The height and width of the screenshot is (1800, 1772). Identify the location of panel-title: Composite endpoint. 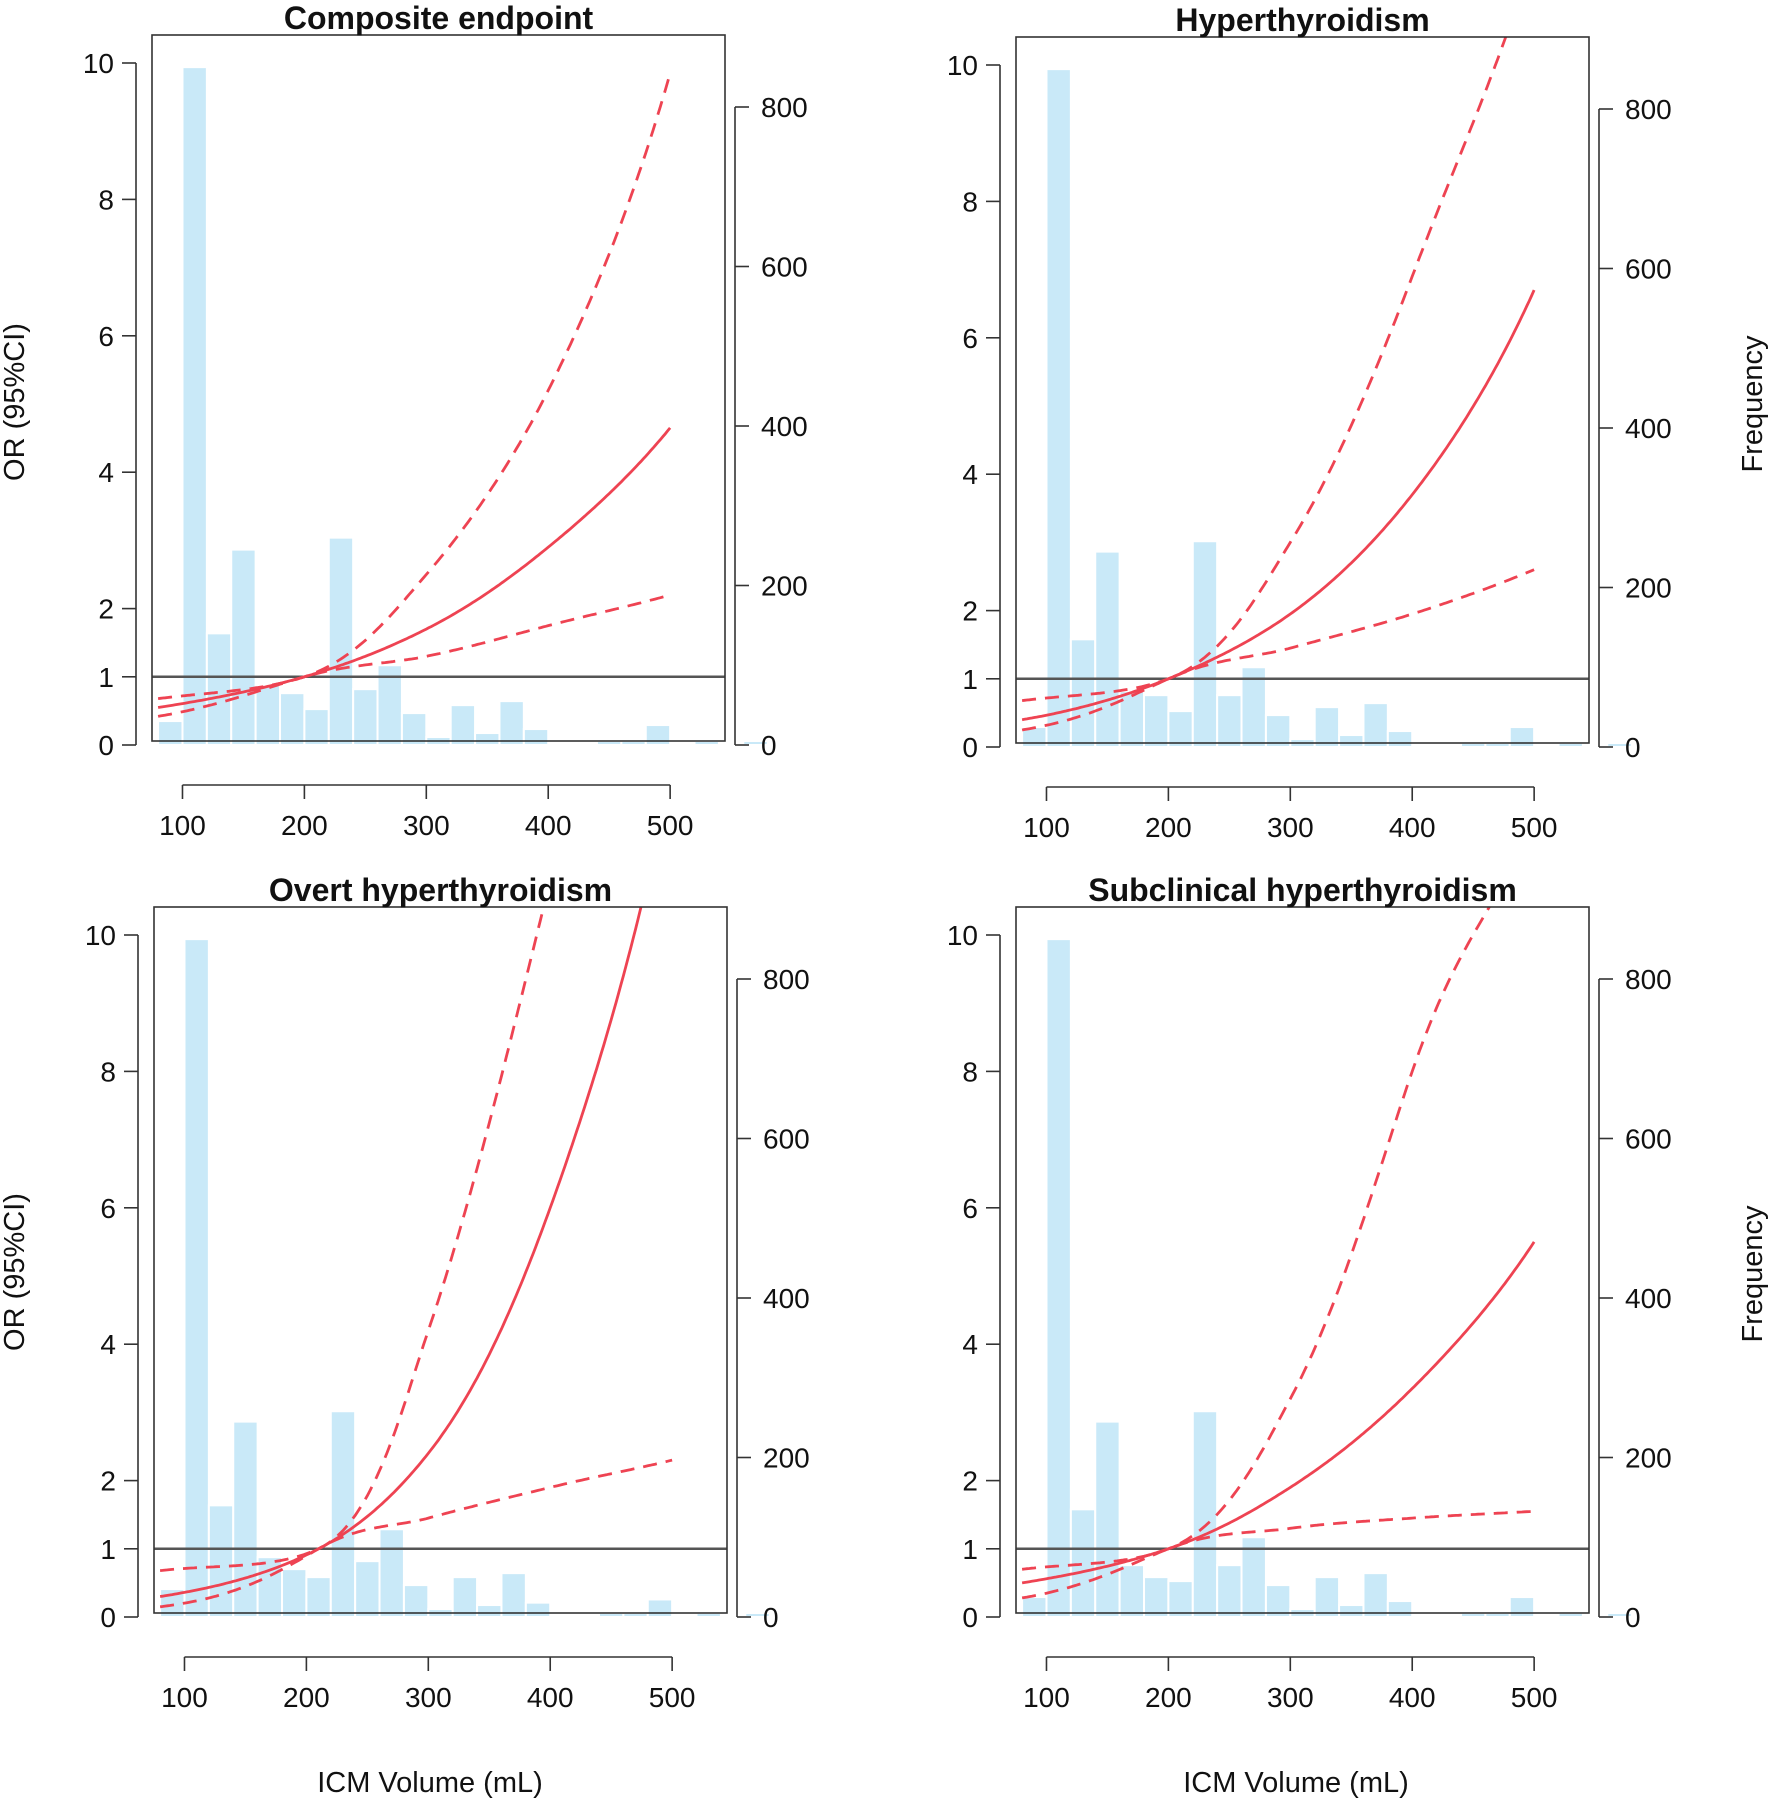
(439, 18).